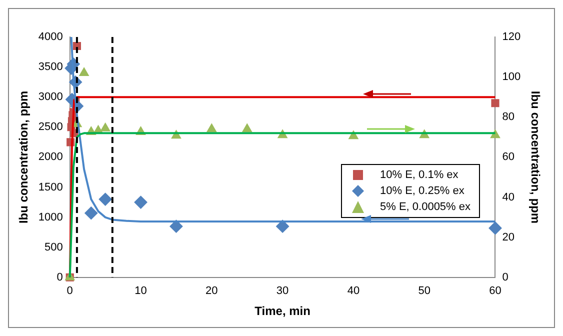 This screenshot has width=563, height=336. What do you see at coordinates (50, 67) in the screenshot?
I see `y-tick-label: 3500` at bounding box center [50, 67].